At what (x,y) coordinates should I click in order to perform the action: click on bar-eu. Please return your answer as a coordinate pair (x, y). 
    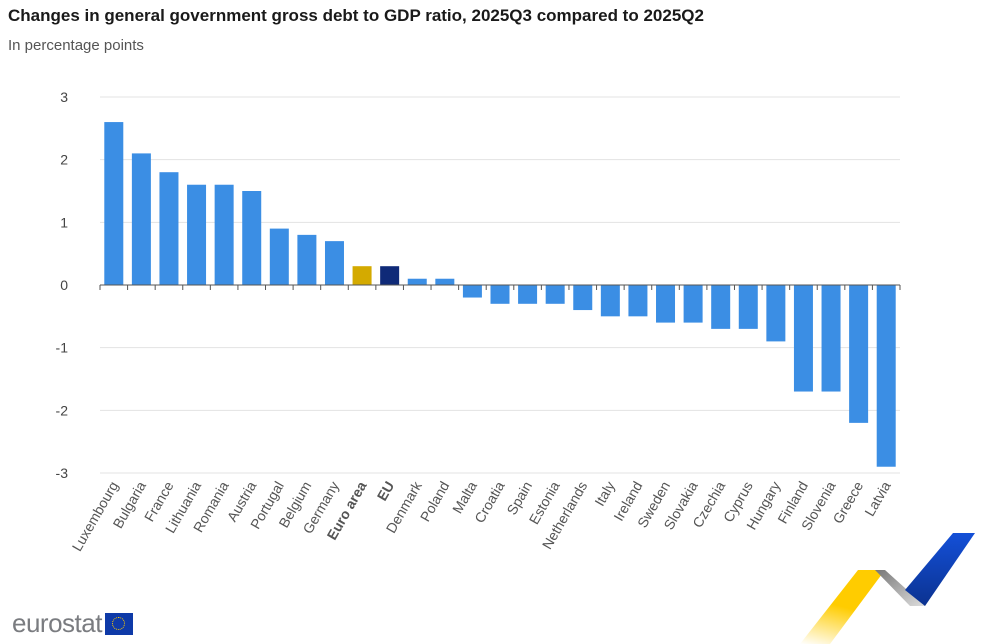
    Looking at the image, I should click on (390, 275).